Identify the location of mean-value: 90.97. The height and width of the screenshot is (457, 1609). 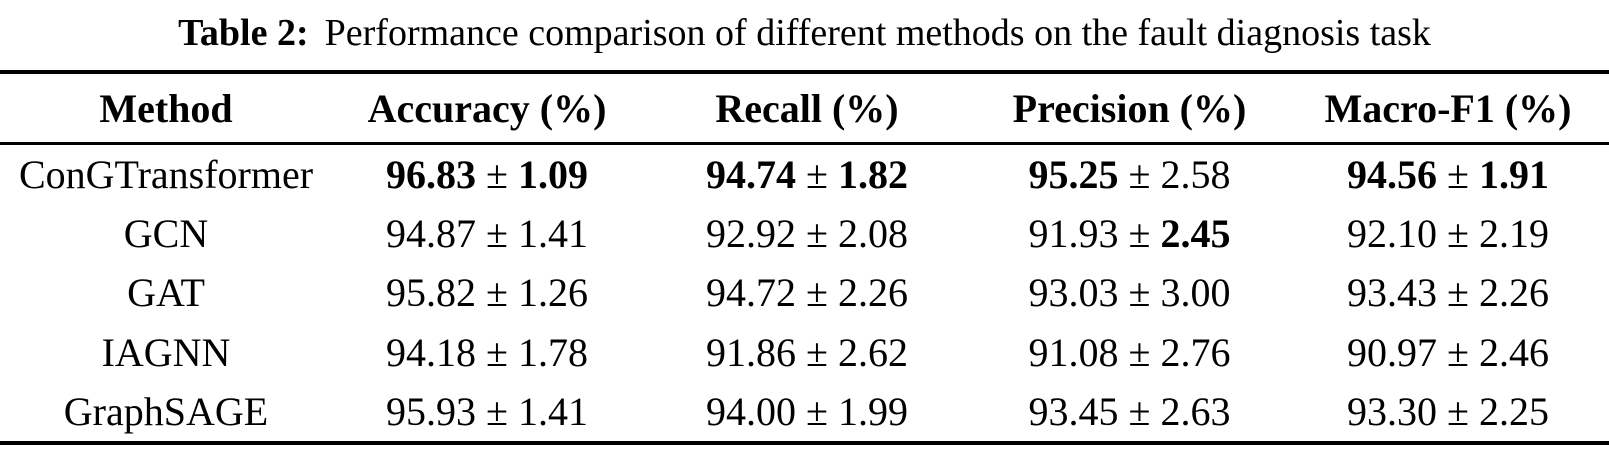
(1392, 352).